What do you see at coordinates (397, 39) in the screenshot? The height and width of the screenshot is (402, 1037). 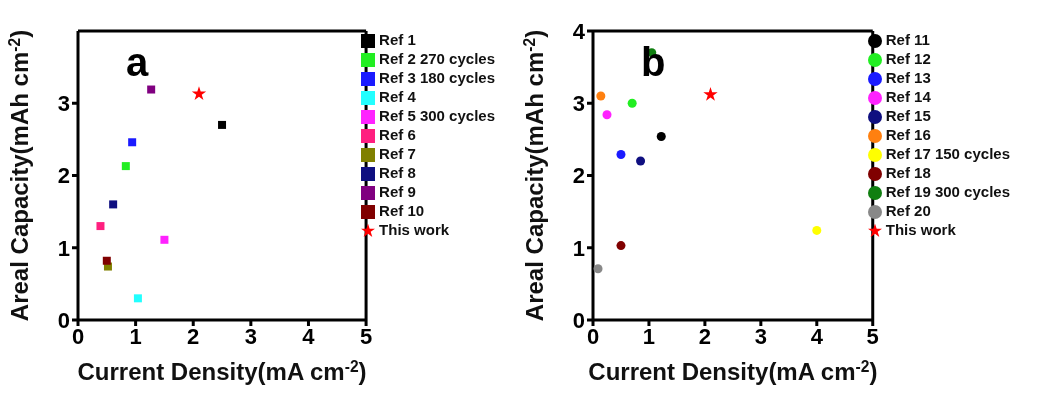 I see `legend-label: Ref 1` at bounding box center [397, 39].